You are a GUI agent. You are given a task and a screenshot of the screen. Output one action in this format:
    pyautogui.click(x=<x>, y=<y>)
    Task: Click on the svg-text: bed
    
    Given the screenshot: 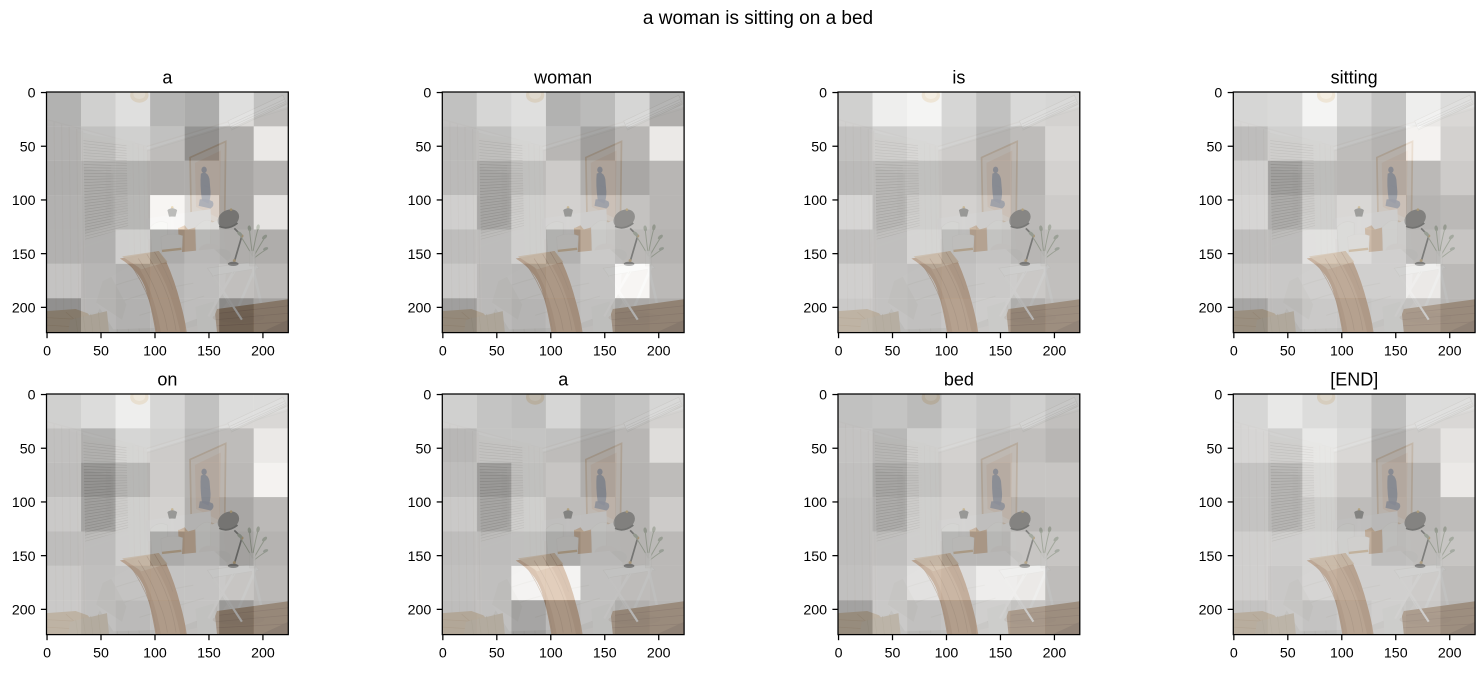 What is the action you would take?
    pyautogui.click(x=959, y=380)
    